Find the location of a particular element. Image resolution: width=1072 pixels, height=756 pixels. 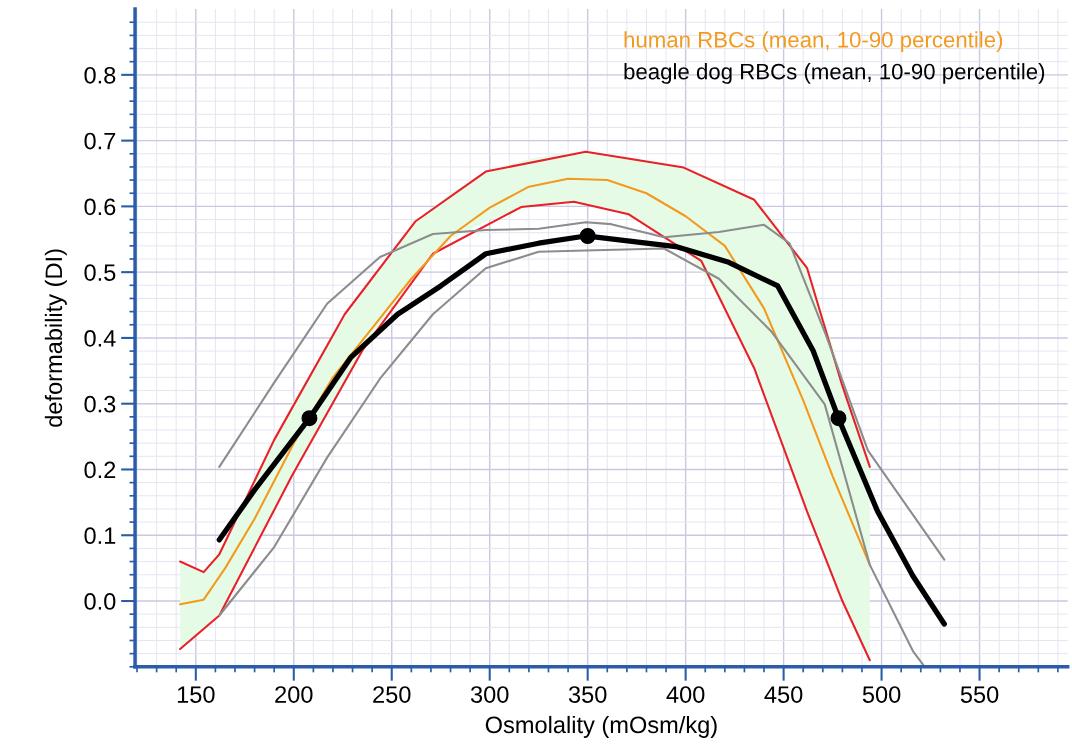

y-tick-label: 0.4 is located at coordinates (100, 338).